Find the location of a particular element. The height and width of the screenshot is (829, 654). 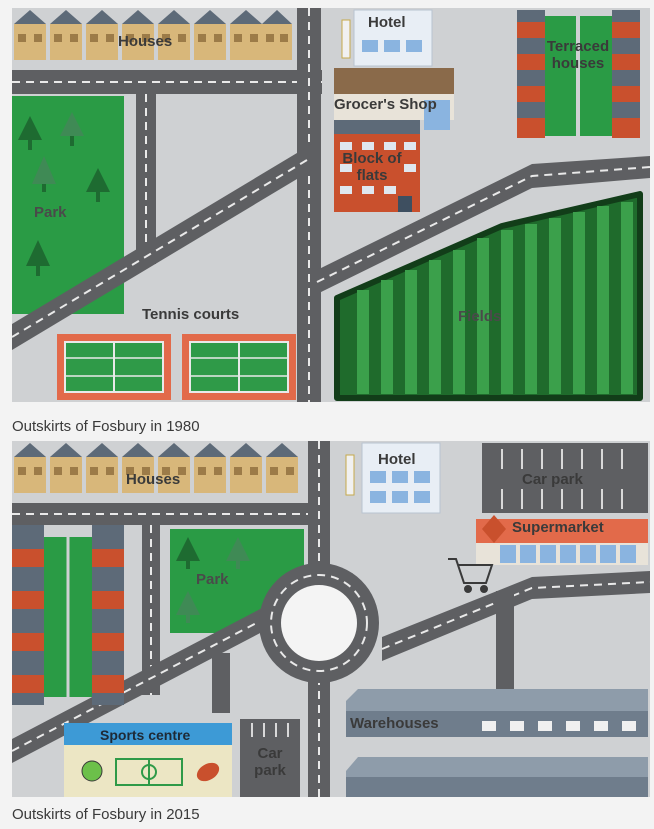

label-block-of-flats: Block of flats is located at coordinates (372, 167).